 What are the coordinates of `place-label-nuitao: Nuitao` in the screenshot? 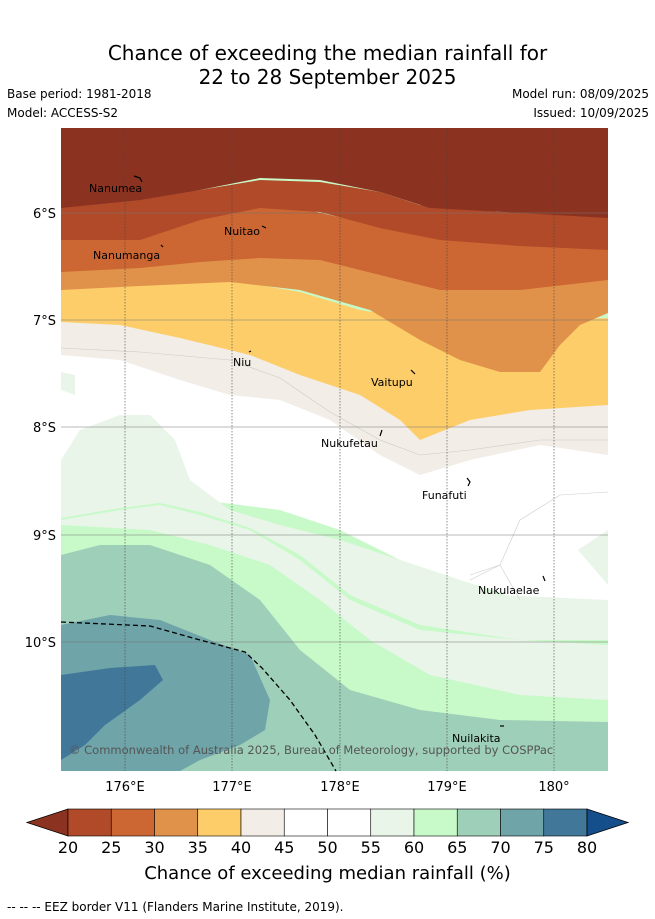 It's located at (242, 231).